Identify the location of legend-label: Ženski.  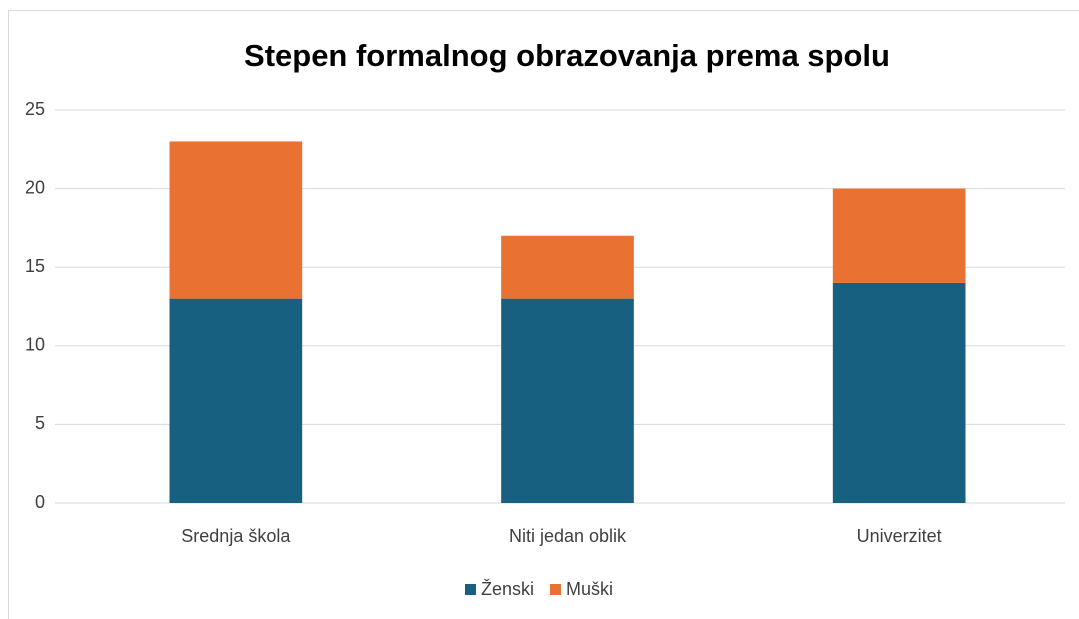
(507, 589).